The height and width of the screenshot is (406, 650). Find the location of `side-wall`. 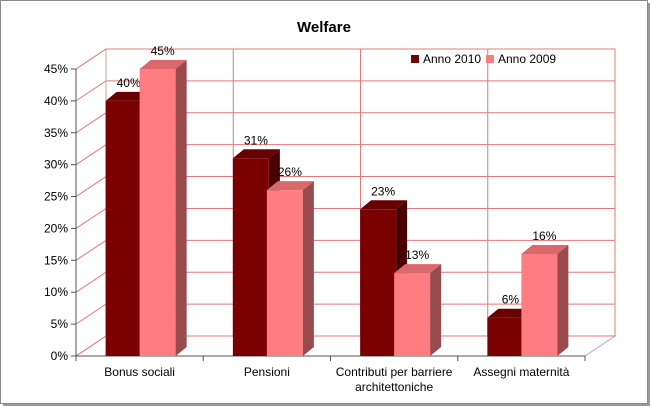

side-wall is located at coordinates (91, 202).